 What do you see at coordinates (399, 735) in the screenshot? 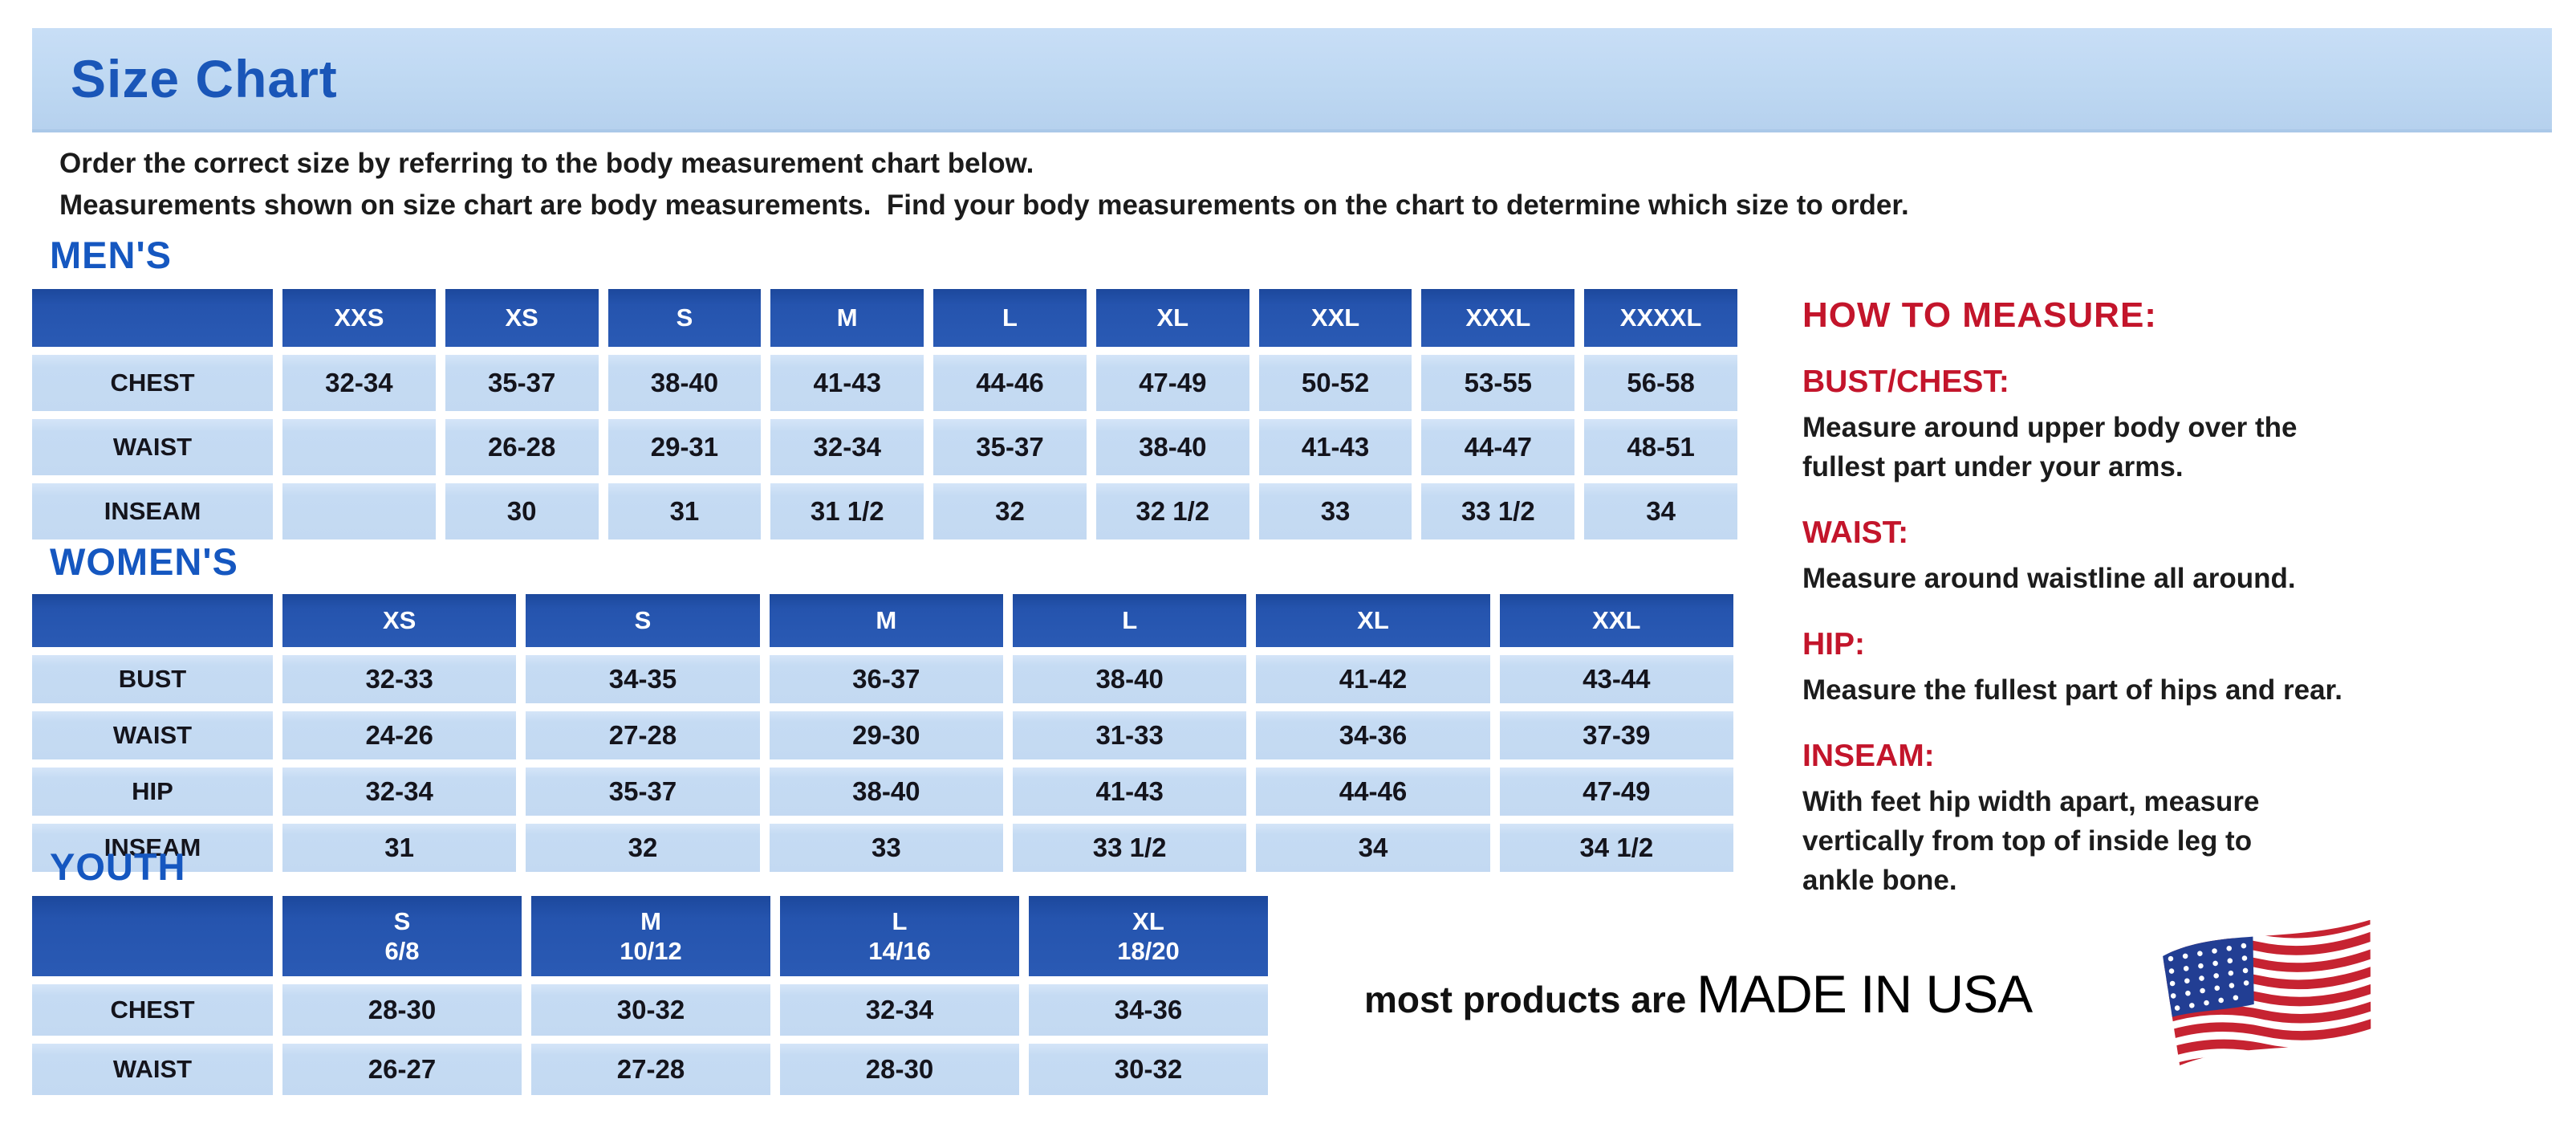
I see `data-cell: 24-26` at bounding box center [399, 735].